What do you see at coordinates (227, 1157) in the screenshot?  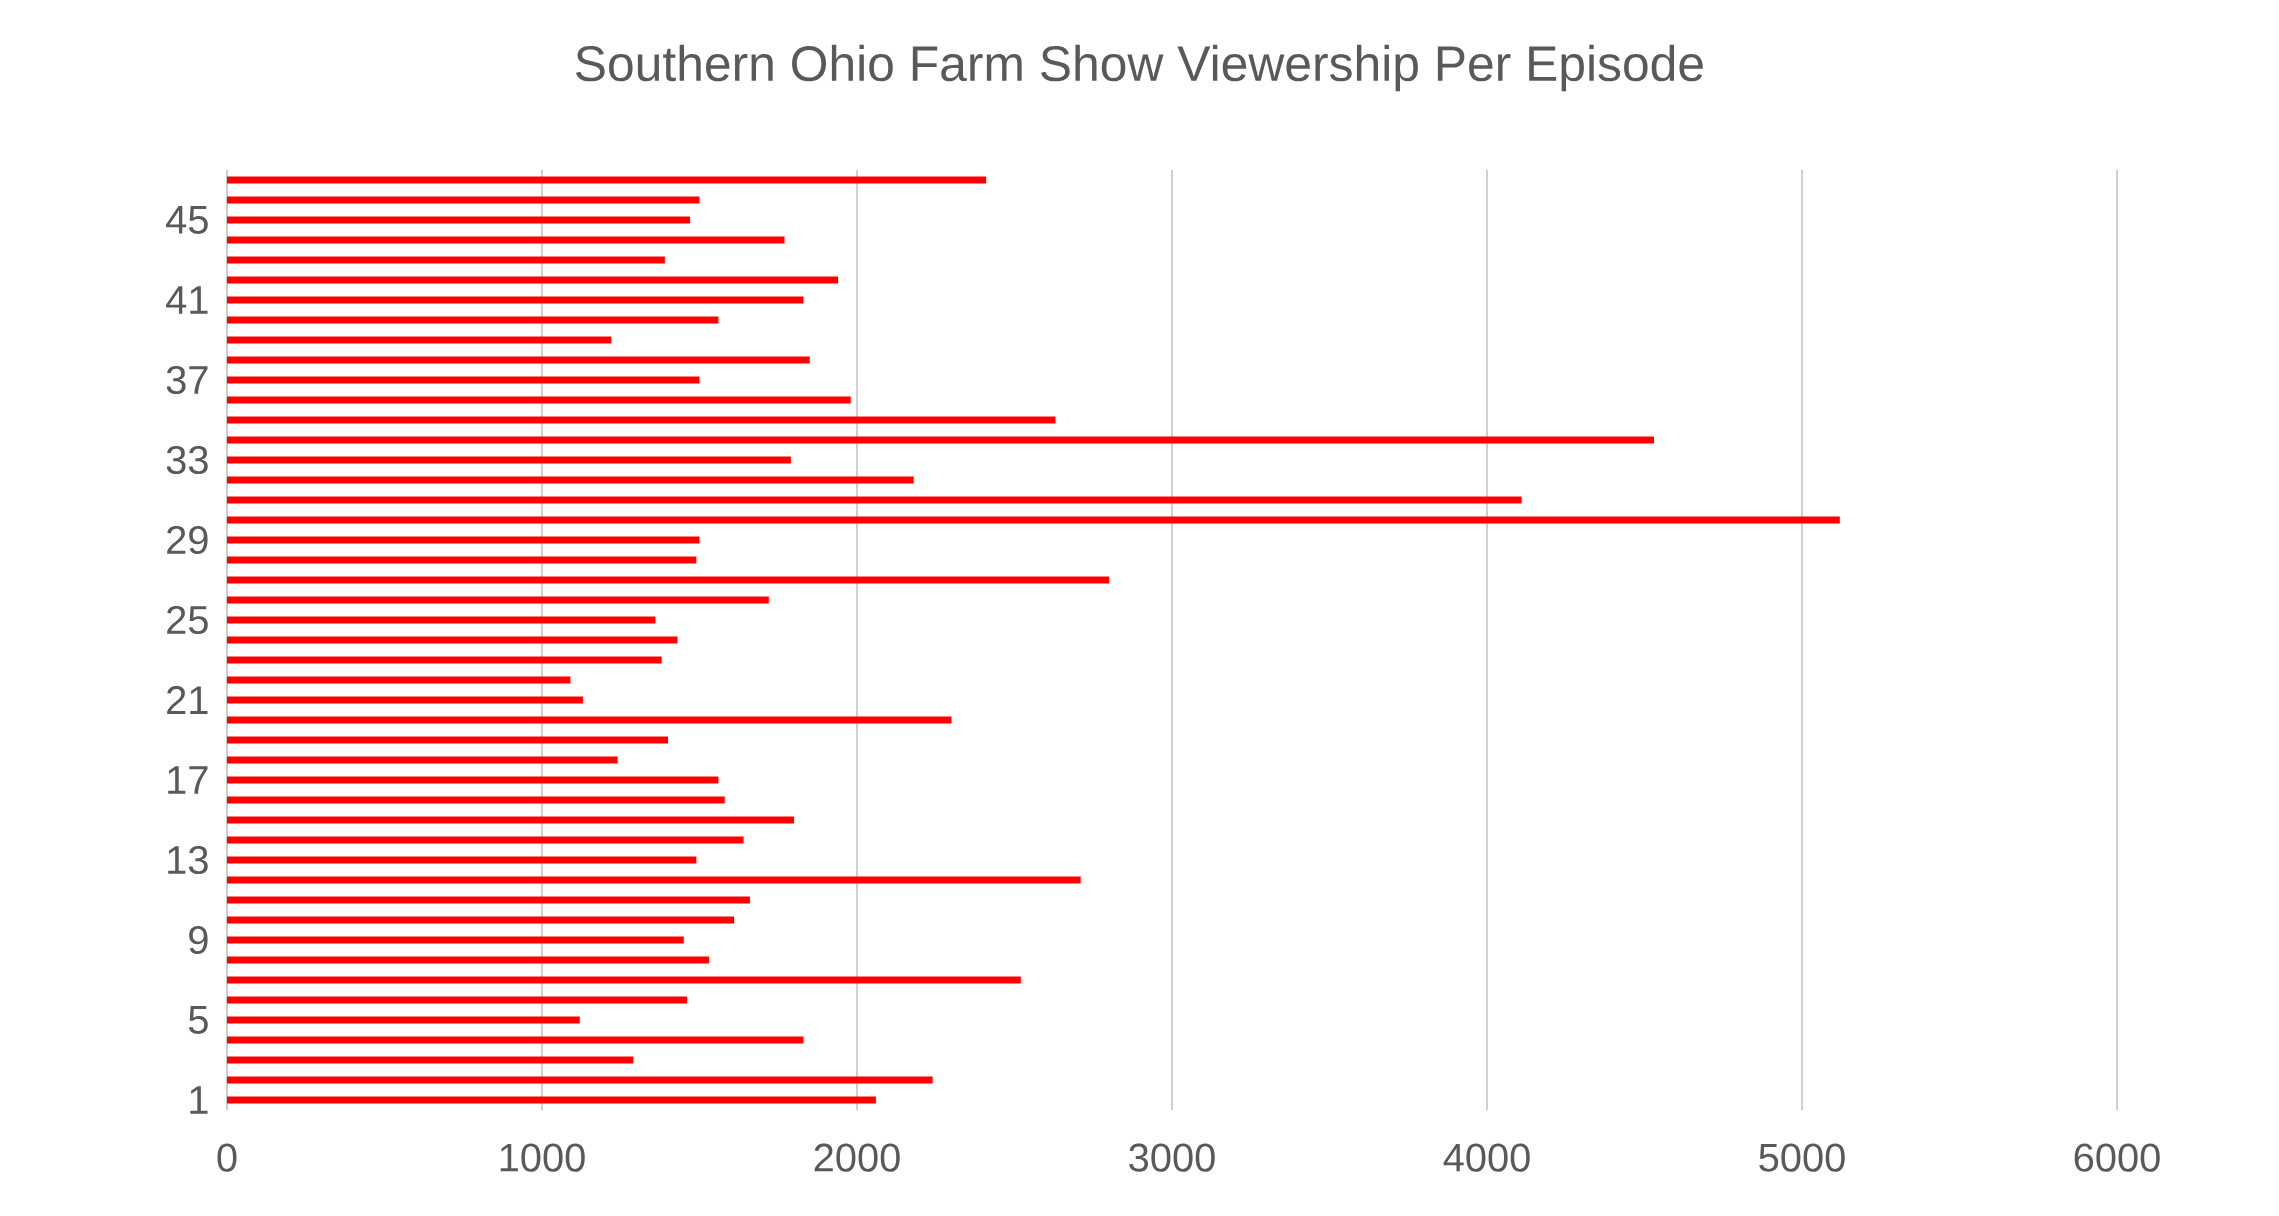 I see `x-tick-label: 0` at bounding box center [227, 1157].